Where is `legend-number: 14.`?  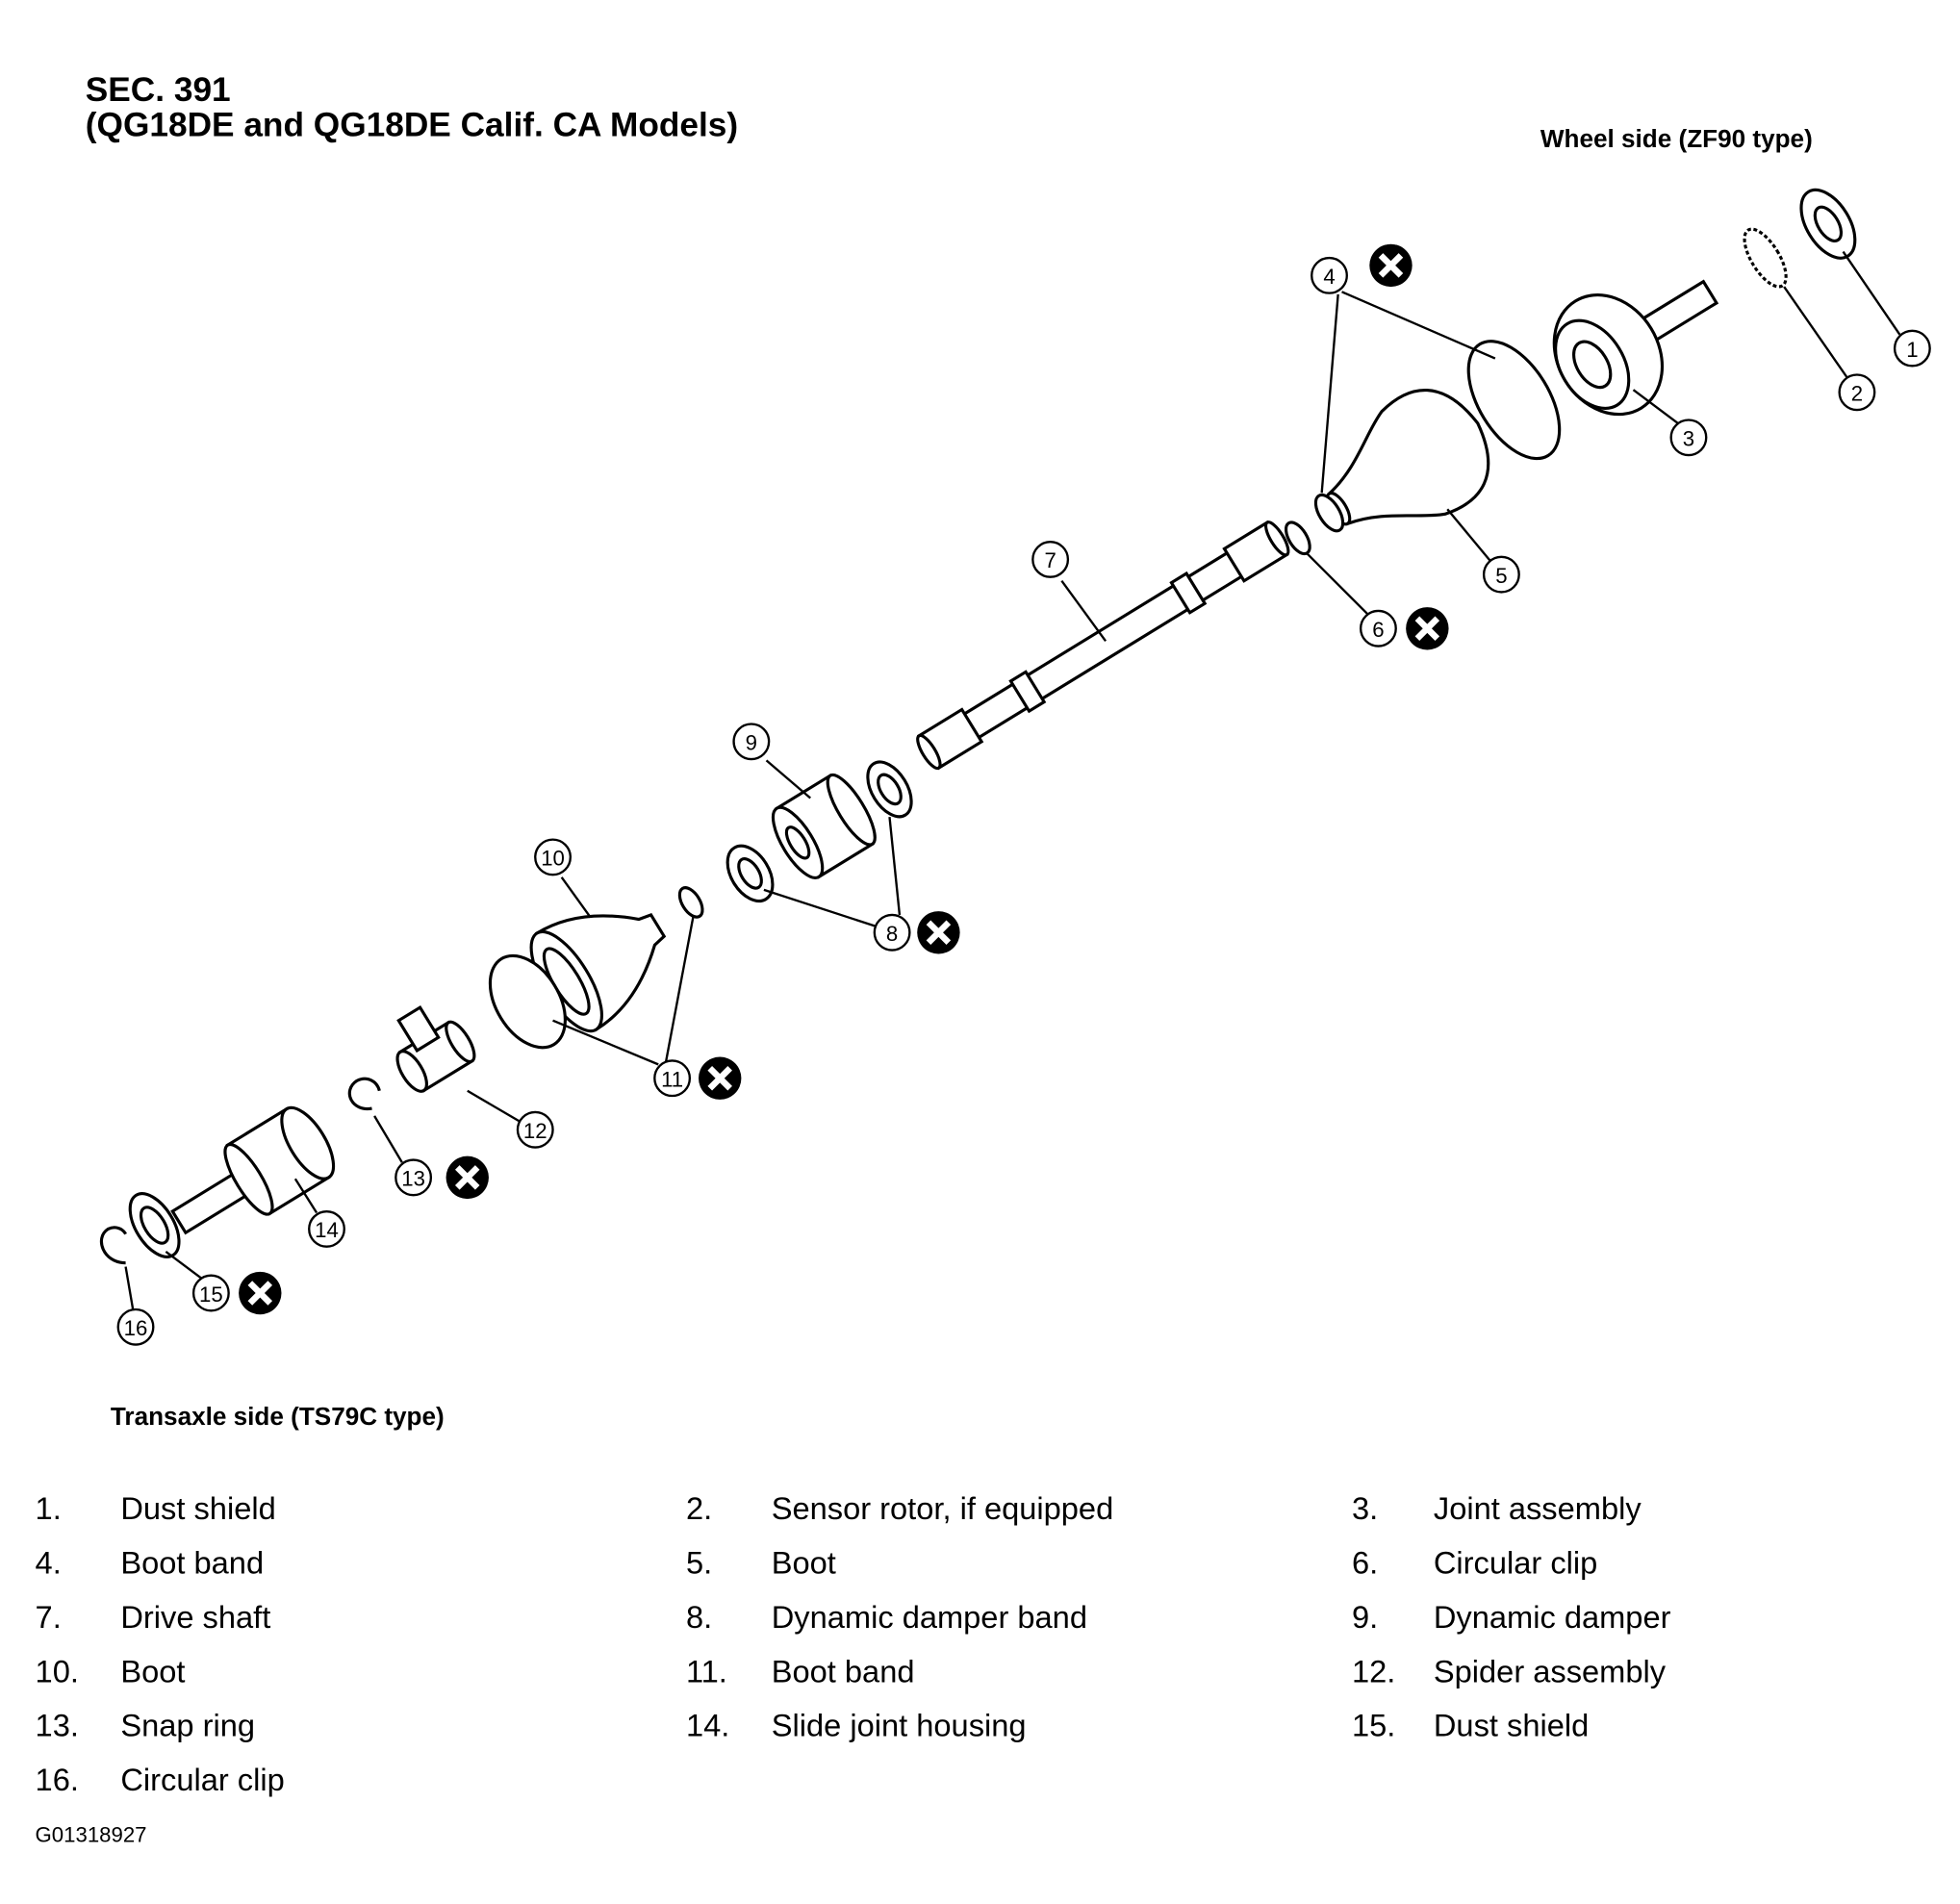 legend-number: 14. is located at coordinates (707, 1726).